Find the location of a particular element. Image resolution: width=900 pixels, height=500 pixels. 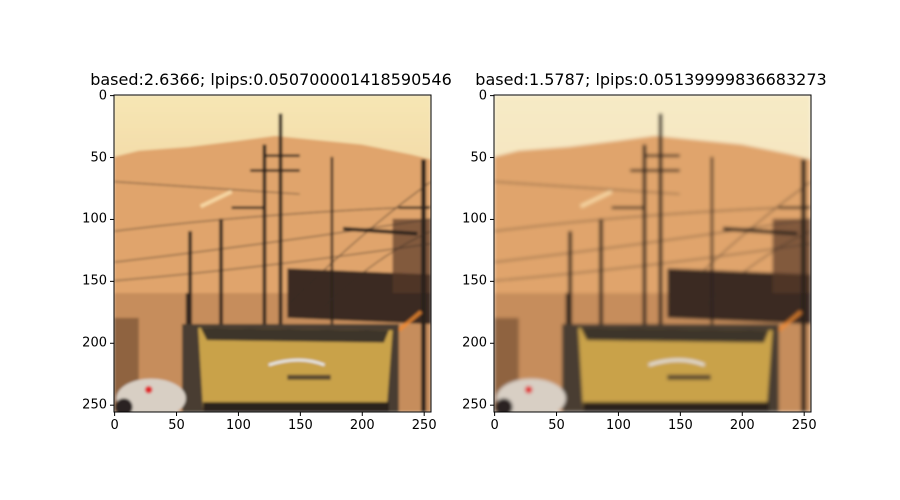

panel-title-right: based:1.5787; lpips:0.05139999836683273 is located at coordinates (651, 79).